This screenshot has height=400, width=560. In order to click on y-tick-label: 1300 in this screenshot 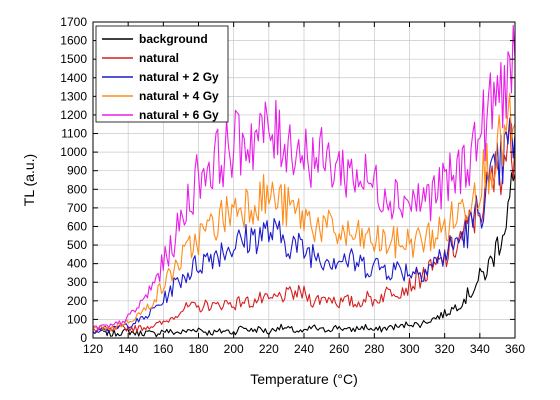, I will do `click(73, 96)`.